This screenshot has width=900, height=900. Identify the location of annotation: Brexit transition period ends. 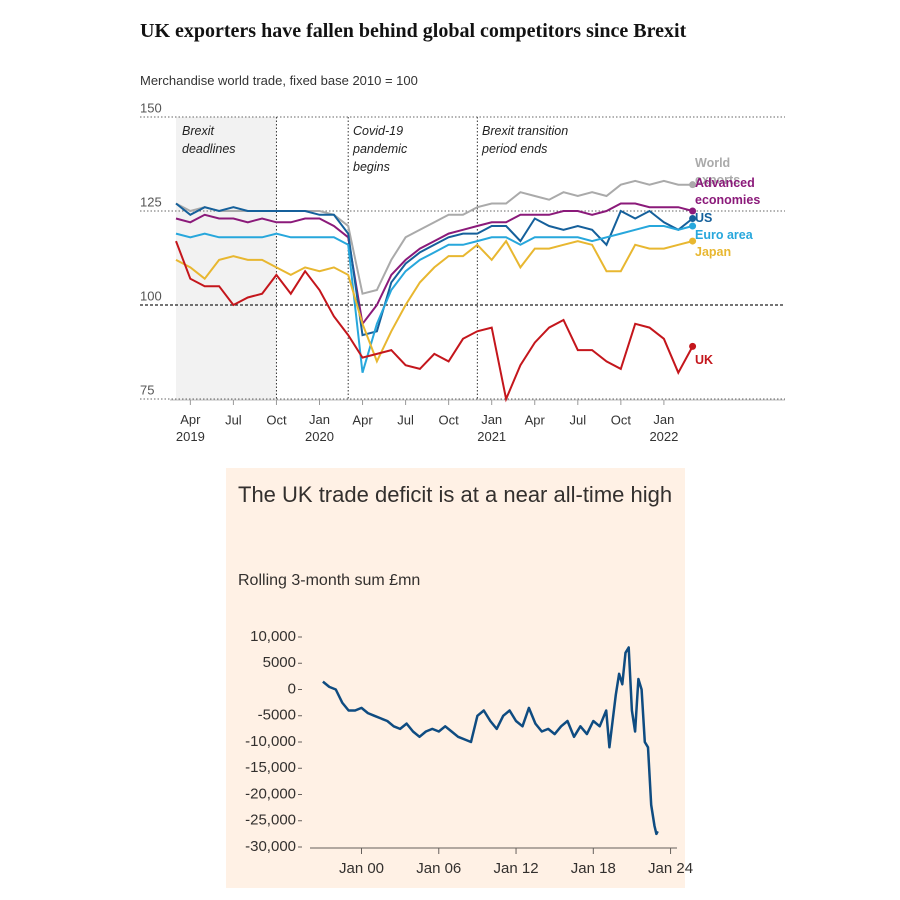
(525, 140).